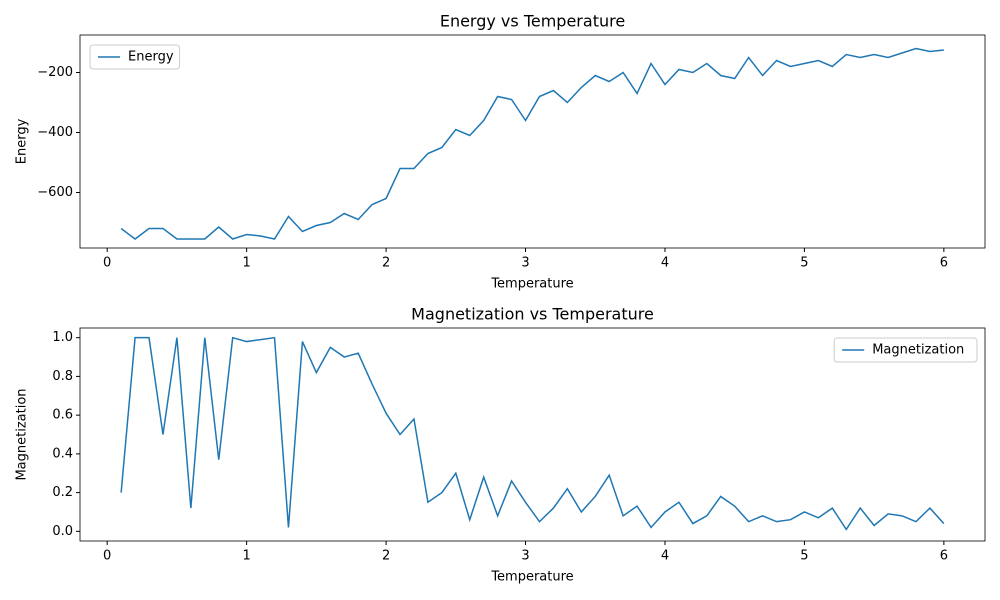  What do you see at coordinates (62, 376) in the screenshot?
I see `y-tick-label: 0.8` at bounding box center [62, 376].